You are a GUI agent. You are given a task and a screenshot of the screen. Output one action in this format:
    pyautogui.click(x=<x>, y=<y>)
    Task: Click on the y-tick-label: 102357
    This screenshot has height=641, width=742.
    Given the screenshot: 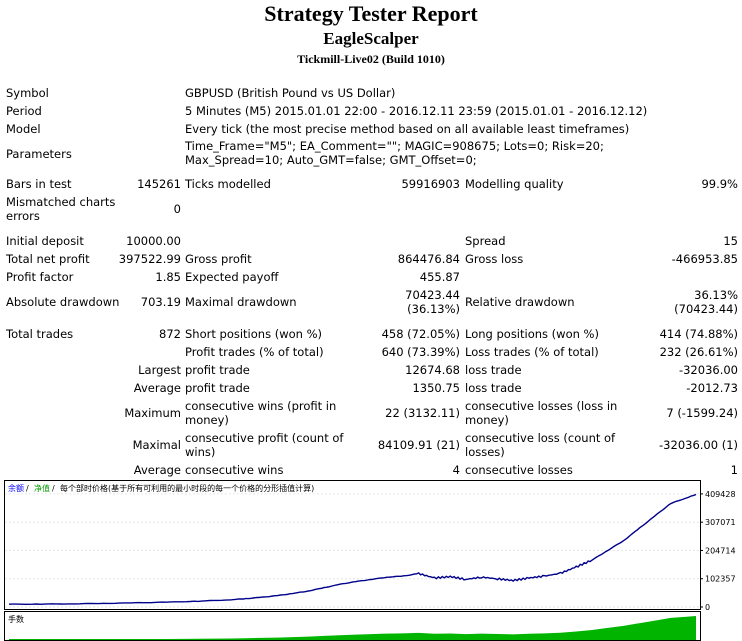 What is the action you would take?
    pyautogui.click(x=720, y=579)
    